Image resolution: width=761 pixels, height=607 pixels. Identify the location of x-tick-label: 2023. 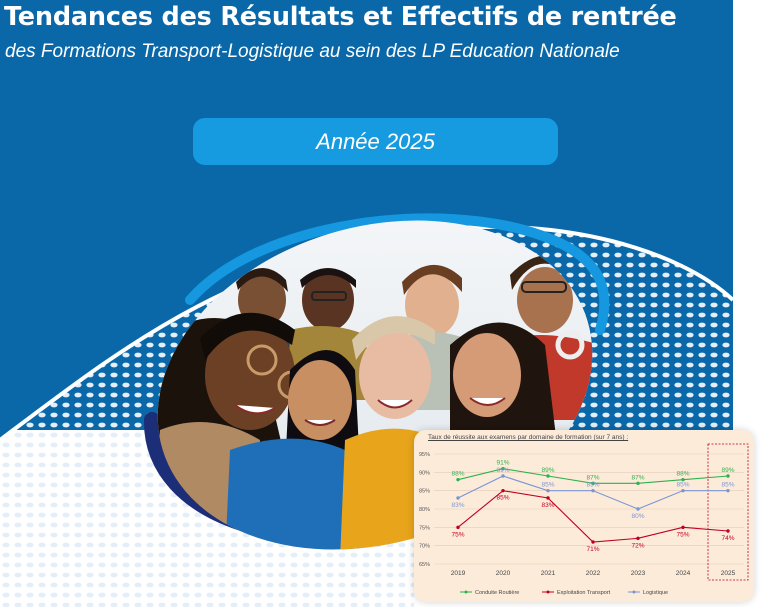
(638, 573).